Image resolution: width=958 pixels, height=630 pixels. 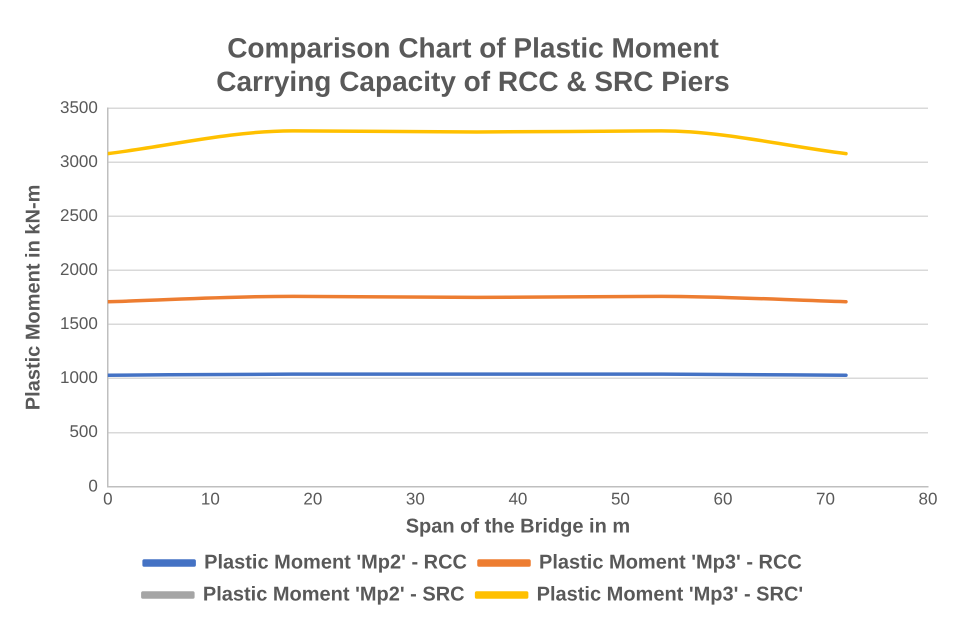 I want to click on legend-label: Plastic Moment 'Mp2' - SRC, so click(x=333, y=595).